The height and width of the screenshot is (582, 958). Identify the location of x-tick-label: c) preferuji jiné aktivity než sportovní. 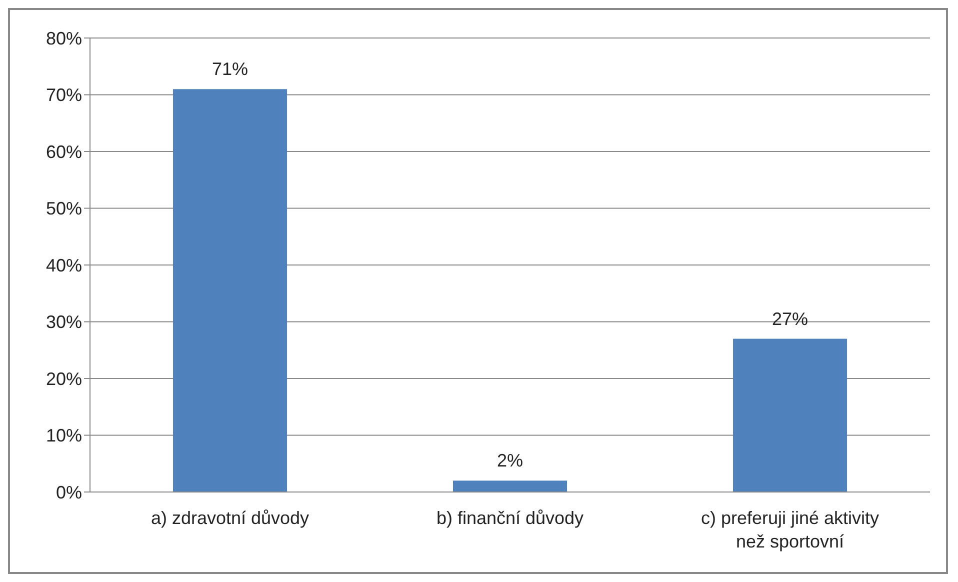
(790, 530).